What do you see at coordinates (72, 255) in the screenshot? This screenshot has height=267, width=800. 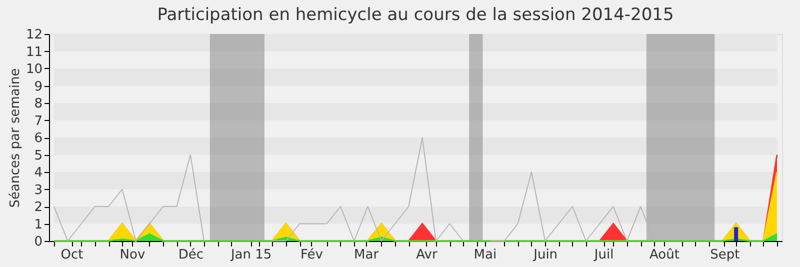 I see `x-tick-label: Oct` at bounding box center [72, 255].